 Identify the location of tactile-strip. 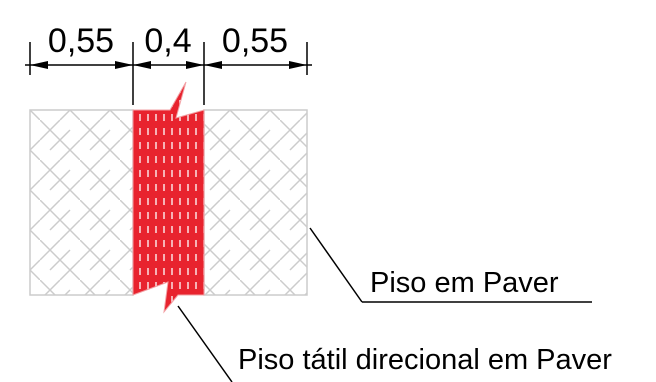
(168, 197).